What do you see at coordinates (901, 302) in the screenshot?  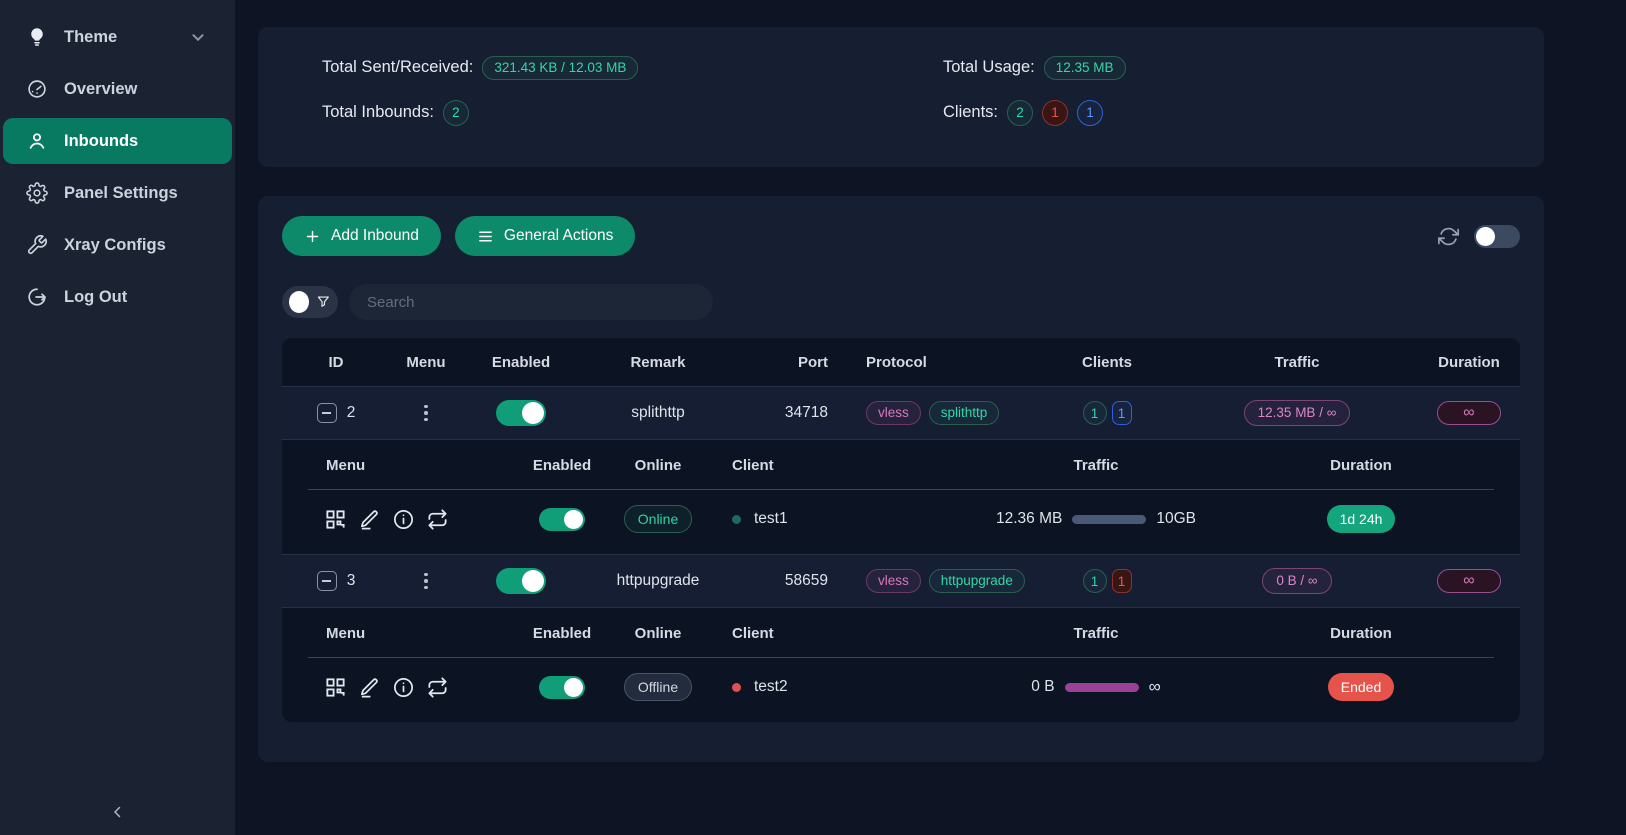 I see `search-row` at bounding box center [901, 302].